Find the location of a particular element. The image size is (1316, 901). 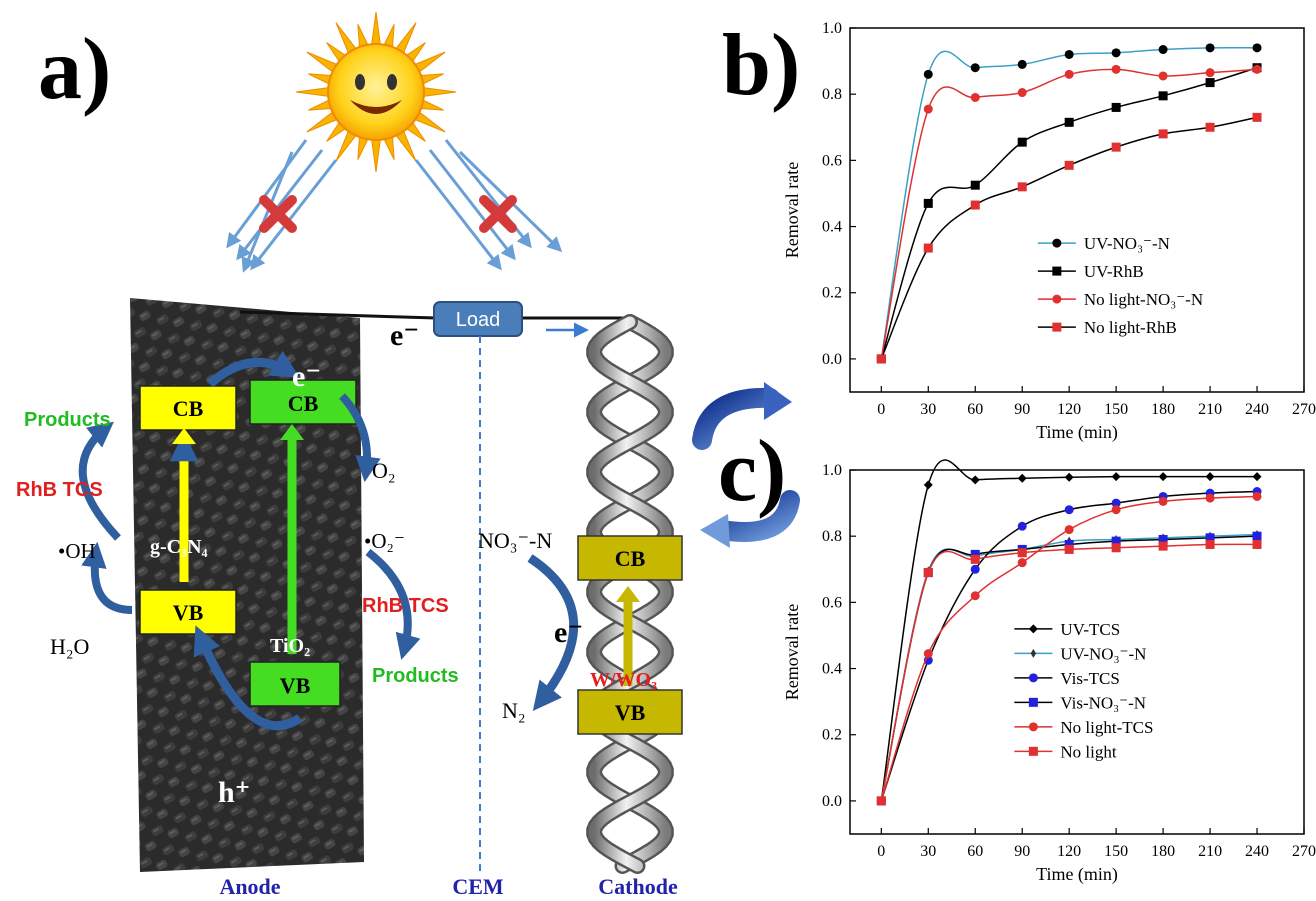

circuit-wire-left is located at coordinates (338, 315).